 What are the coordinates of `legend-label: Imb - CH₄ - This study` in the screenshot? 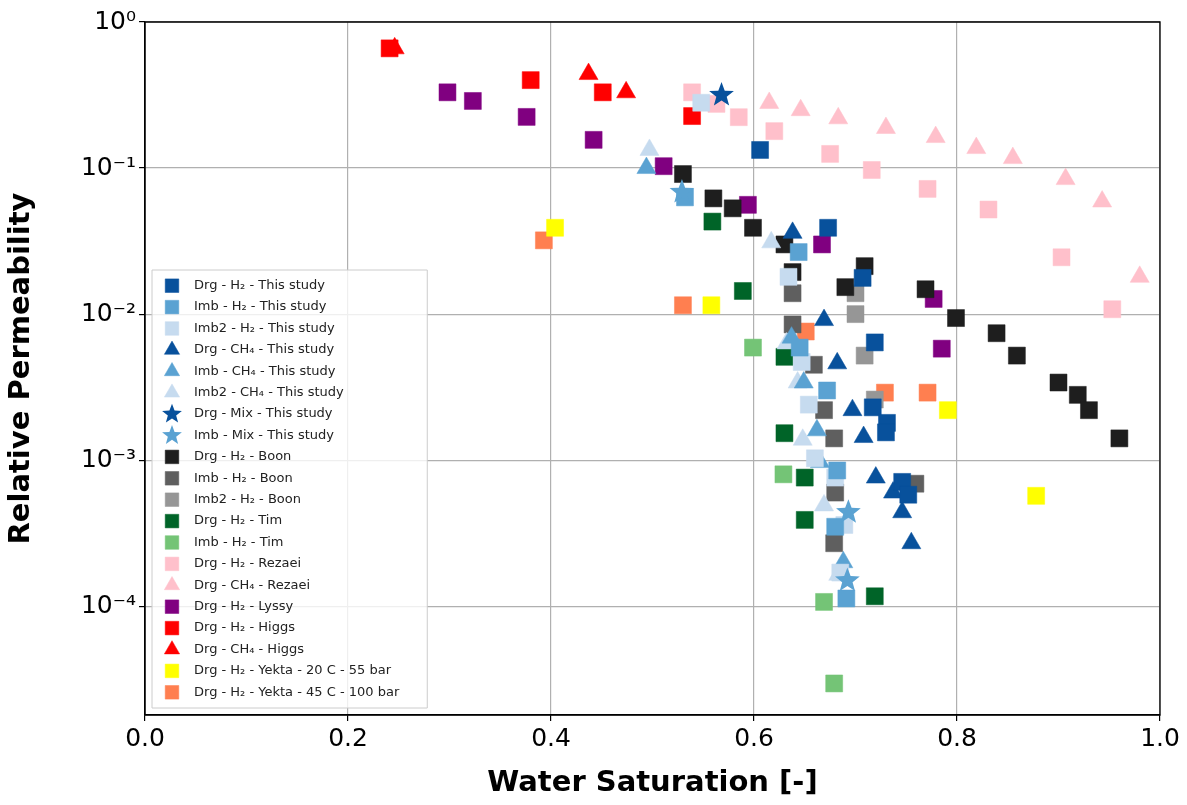 It's located at (265, 370).